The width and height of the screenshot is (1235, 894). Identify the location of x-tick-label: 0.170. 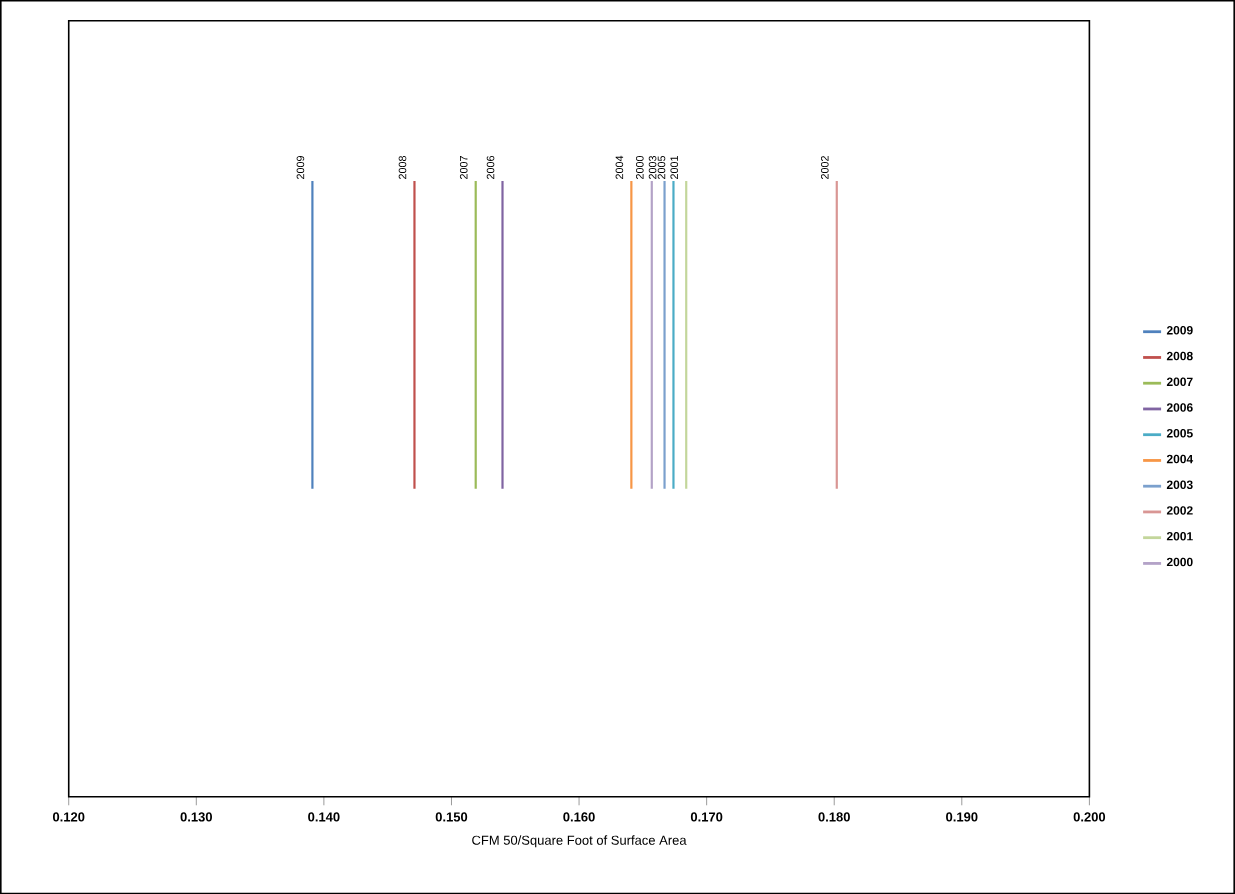
(706, 817).